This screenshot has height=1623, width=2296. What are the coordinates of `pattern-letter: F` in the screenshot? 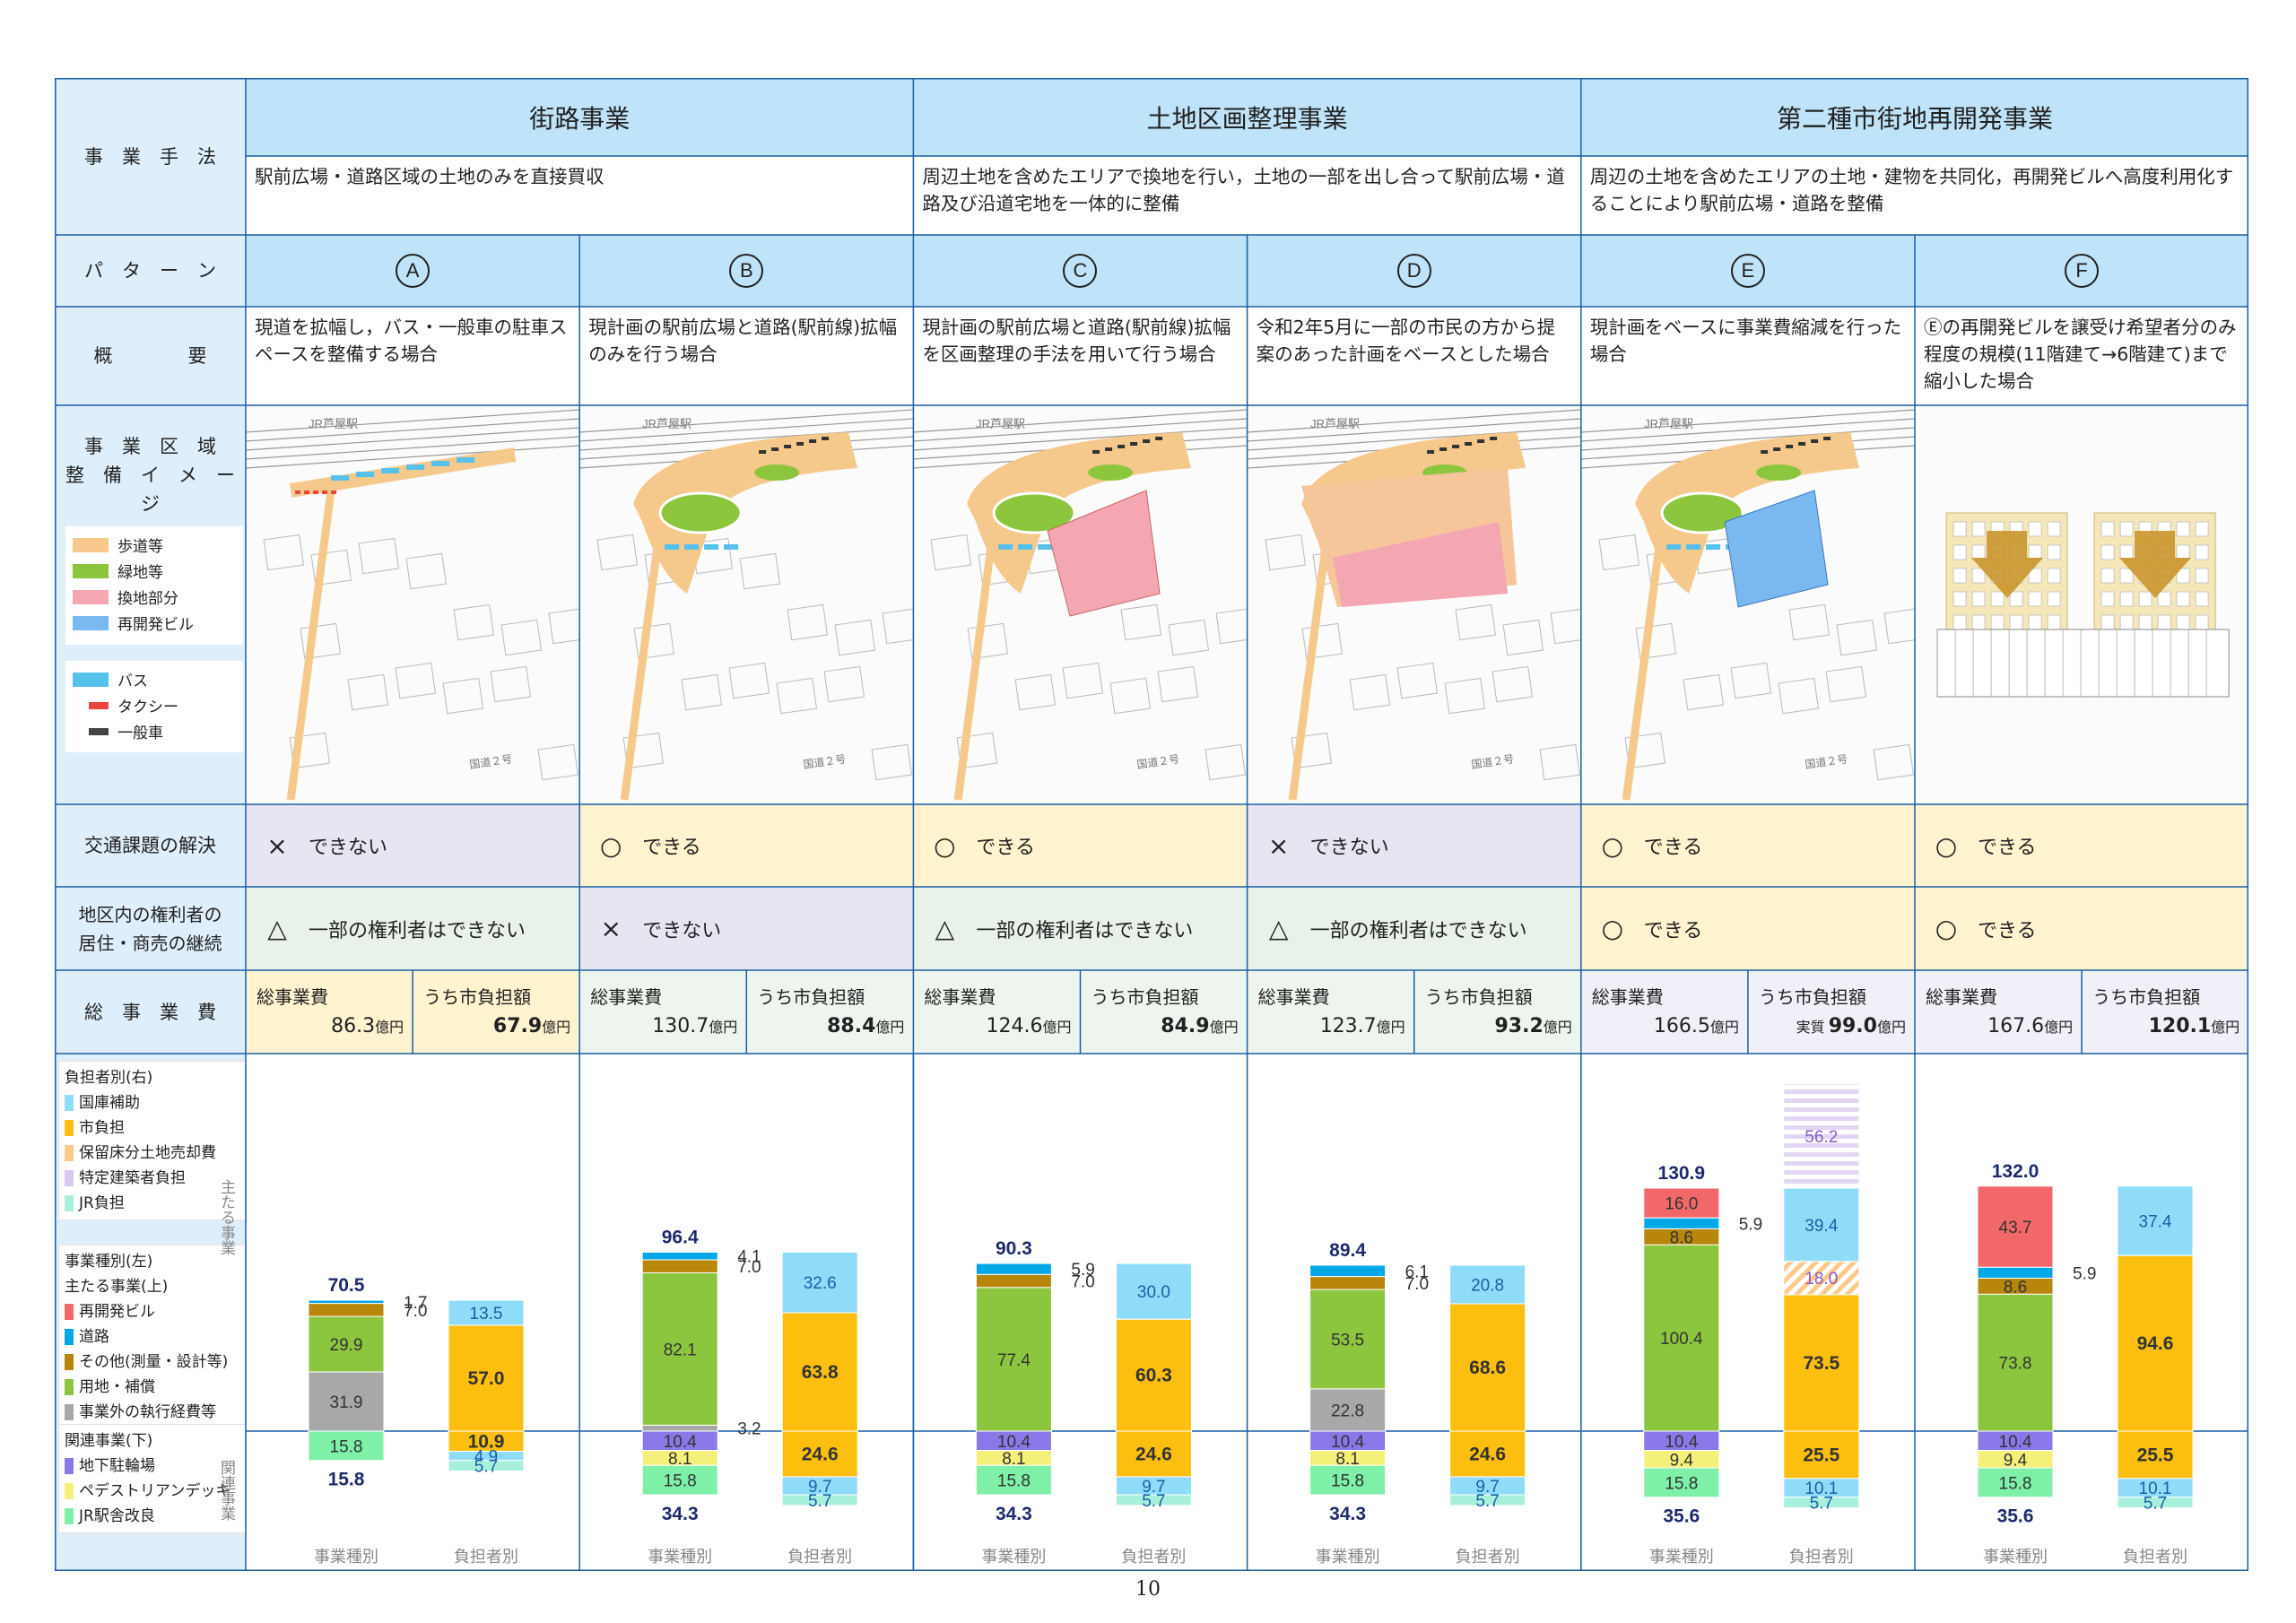 It's located at (2082, 271).